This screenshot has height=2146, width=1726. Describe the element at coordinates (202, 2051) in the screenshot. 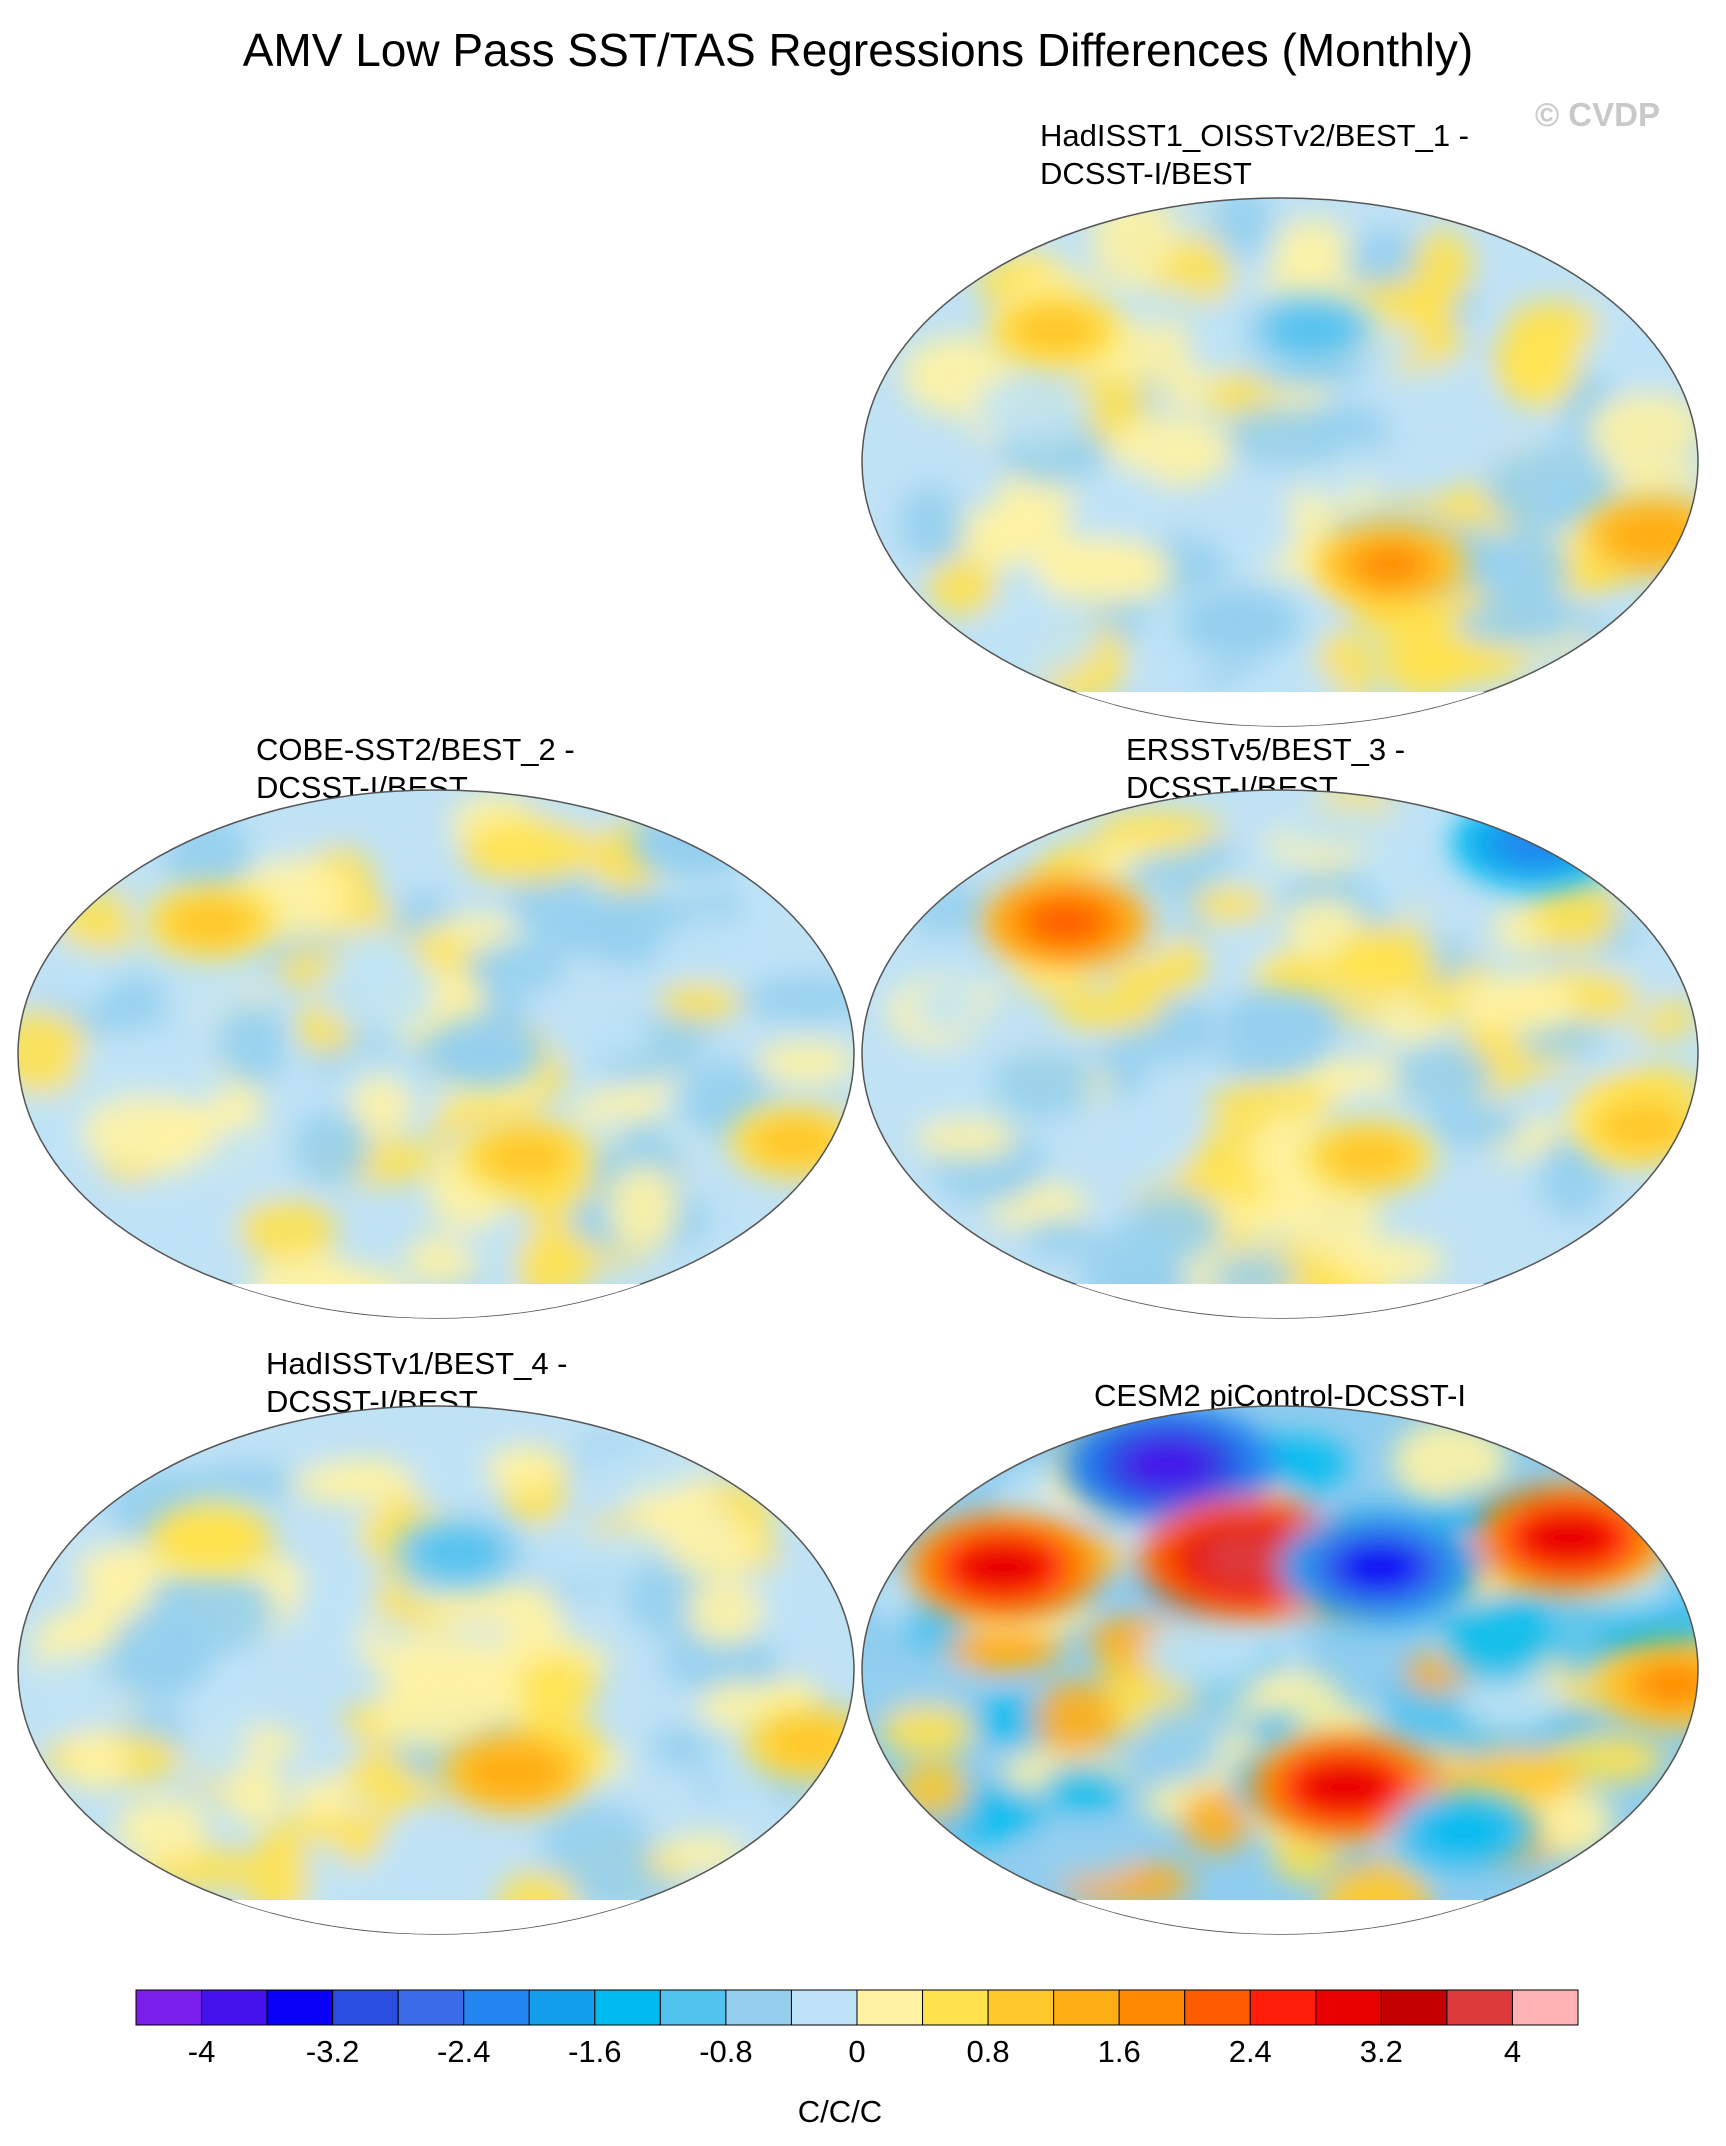

I see `colorbar-tick-label: -4` at that location.